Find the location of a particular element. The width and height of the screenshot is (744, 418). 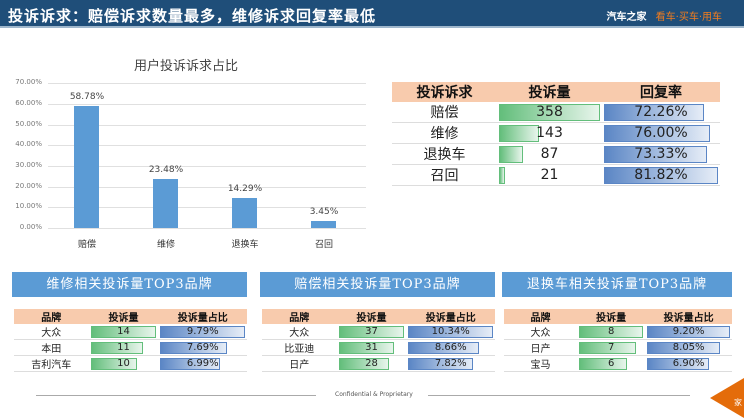

share-value: 7.82% is located at coordinates (450, 363).